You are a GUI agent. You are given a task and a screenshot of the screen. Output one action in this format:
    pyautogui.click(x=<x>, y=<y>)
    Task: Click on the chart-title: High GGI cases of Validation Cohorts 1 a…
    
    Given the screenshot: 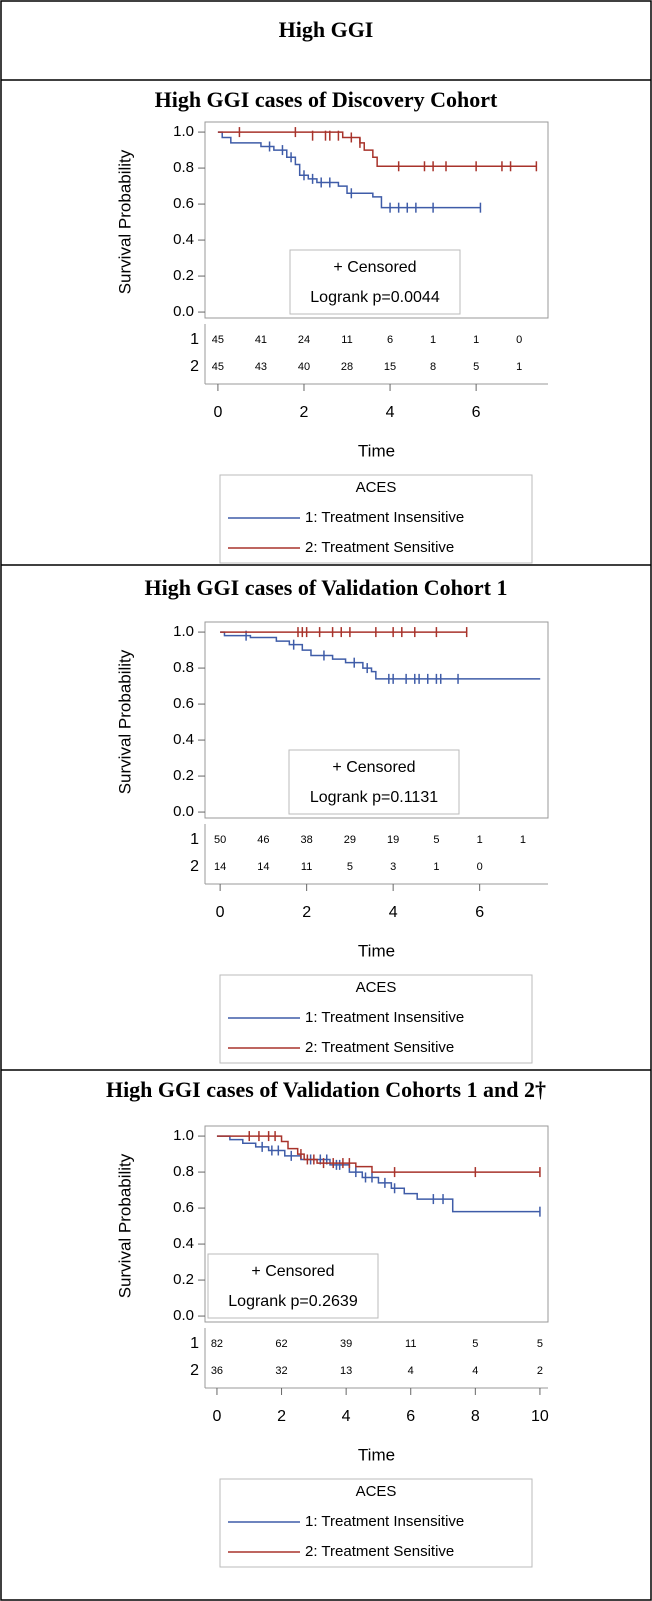 What is the action you would take?
    pyautogui.click(x=326, y=1089)
    